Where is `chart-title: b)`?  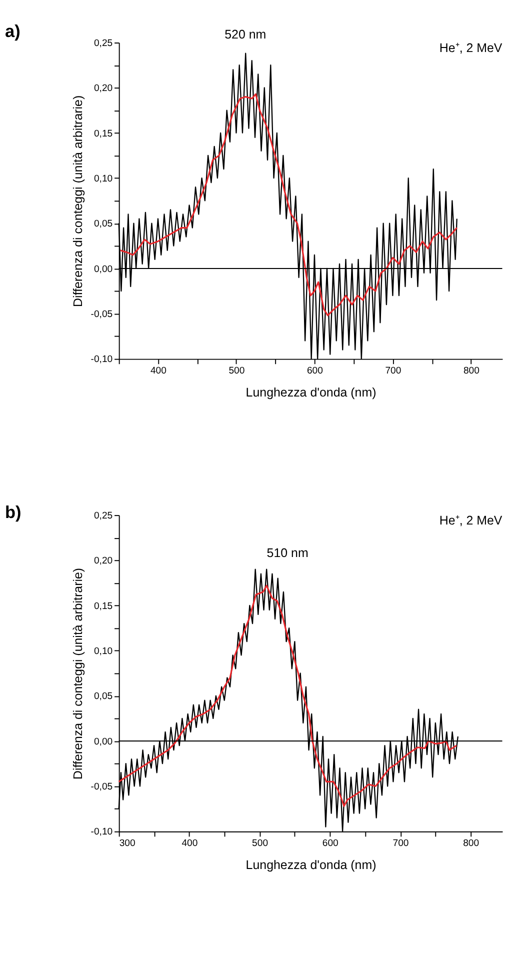
chart-title: b) is located at coordinates (13, 512).